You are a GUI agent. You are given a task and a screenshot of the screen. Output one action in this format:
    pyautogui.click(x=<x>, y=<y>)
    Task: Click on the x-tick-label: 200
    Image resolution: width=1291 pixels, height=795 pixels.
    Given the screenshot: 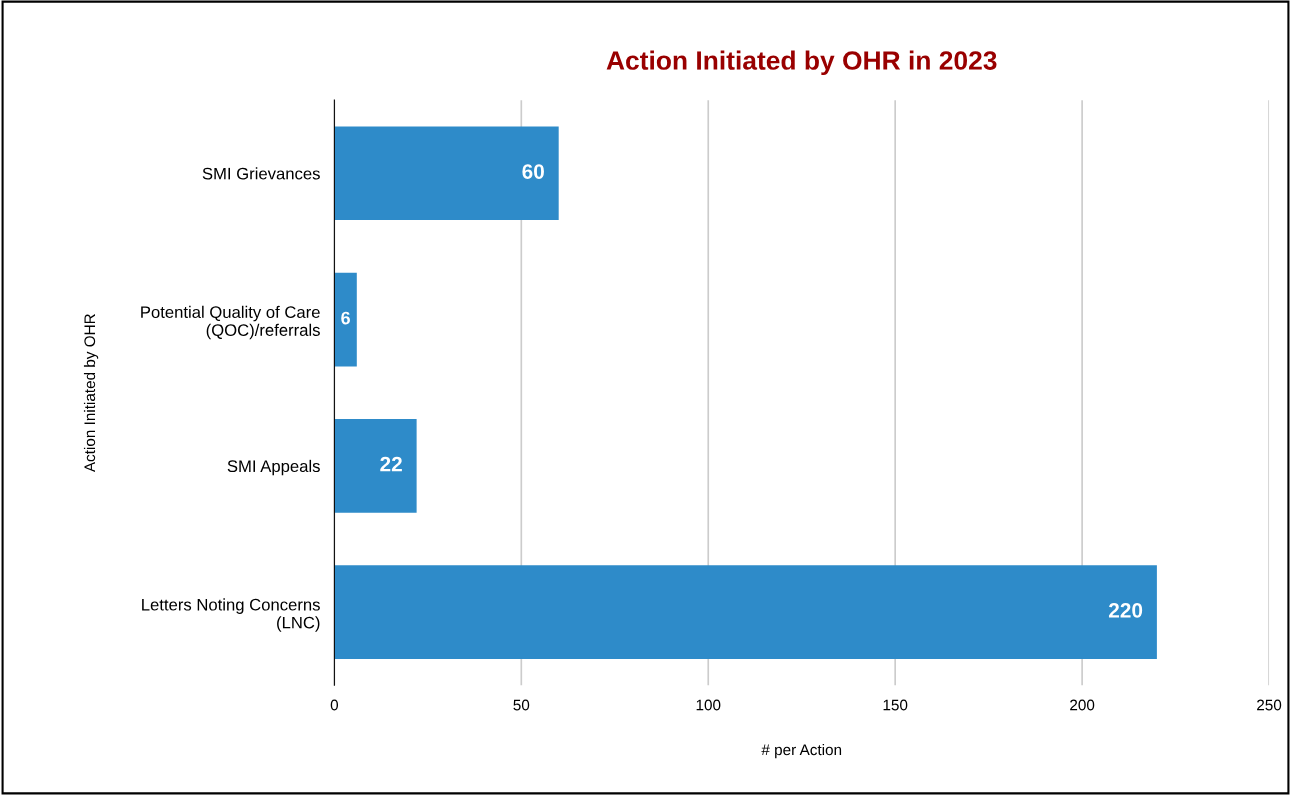 What is the action you would take?
    pyautogui.click(x=1082, y=705)
    